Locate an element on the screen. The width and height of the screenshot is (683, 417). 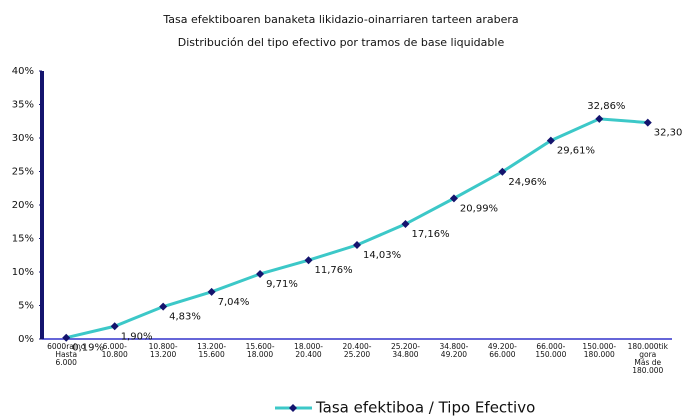
value-label: 17,16% is located at coordinates (430, 234).